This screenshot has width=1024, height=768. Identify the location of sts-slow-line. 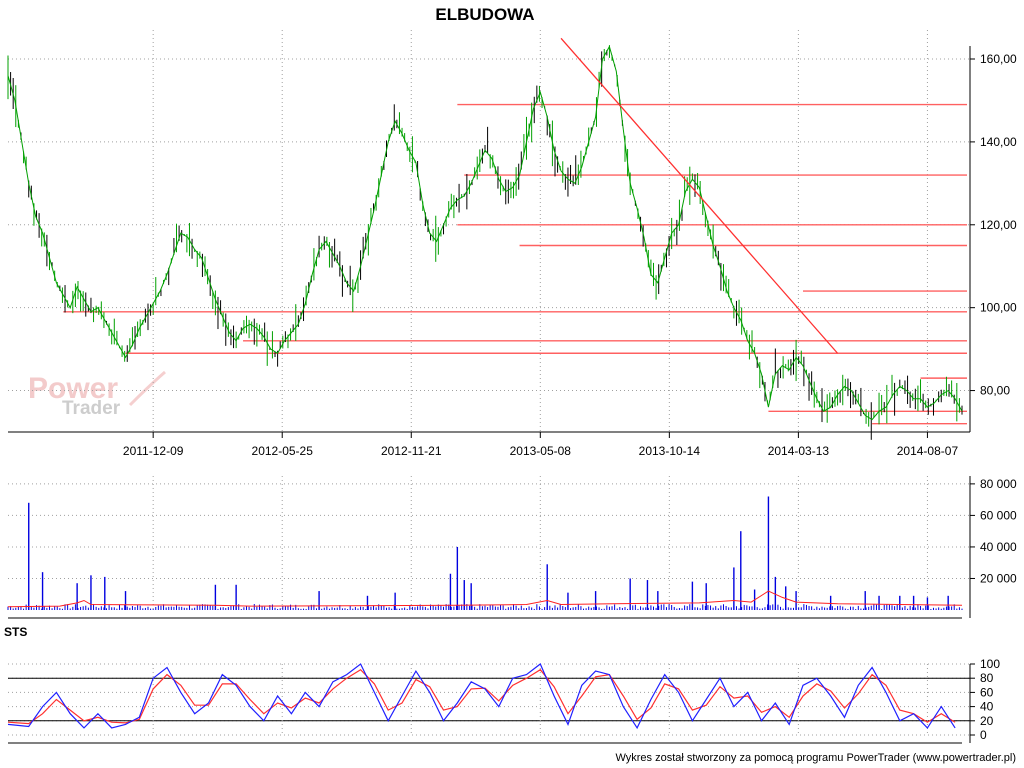
(481, 696).